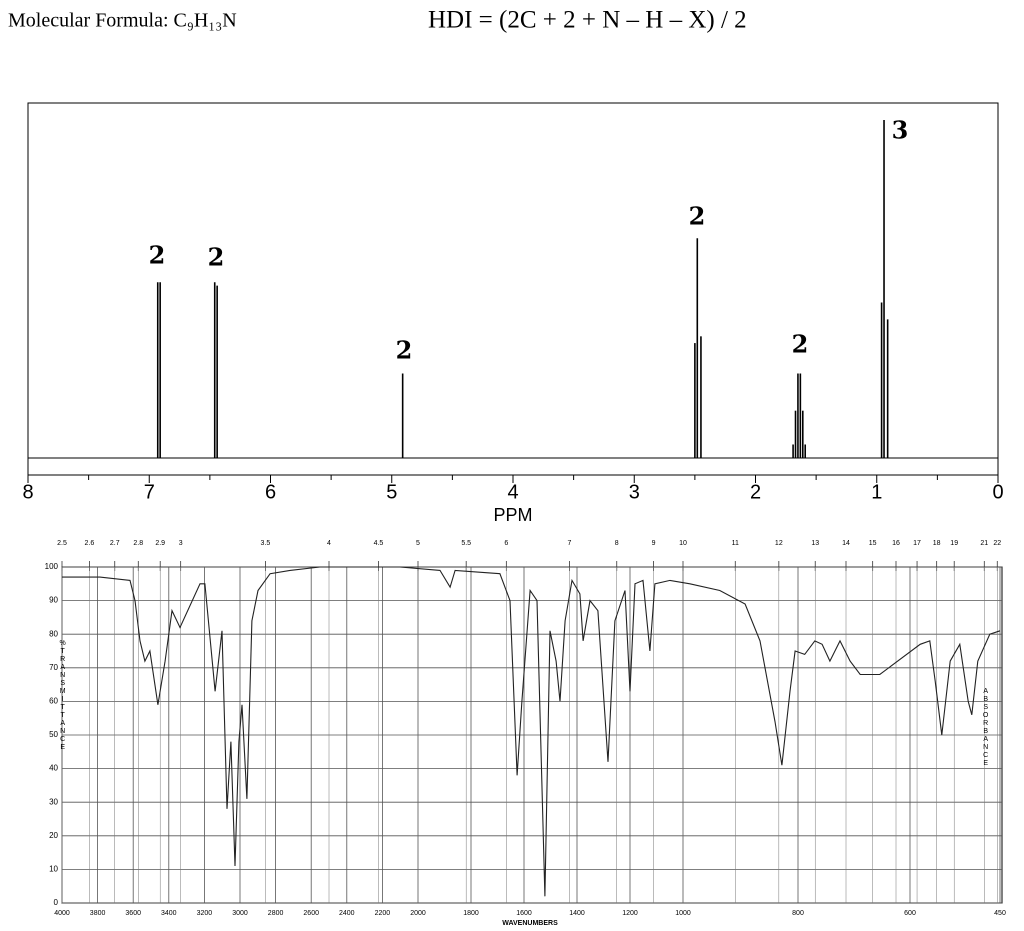 The image size is (1024, 931). What do you see at coordinates (654, 543) in the screenshot?
I see `top-tick-label: 9` at bounding box center [654, 543].